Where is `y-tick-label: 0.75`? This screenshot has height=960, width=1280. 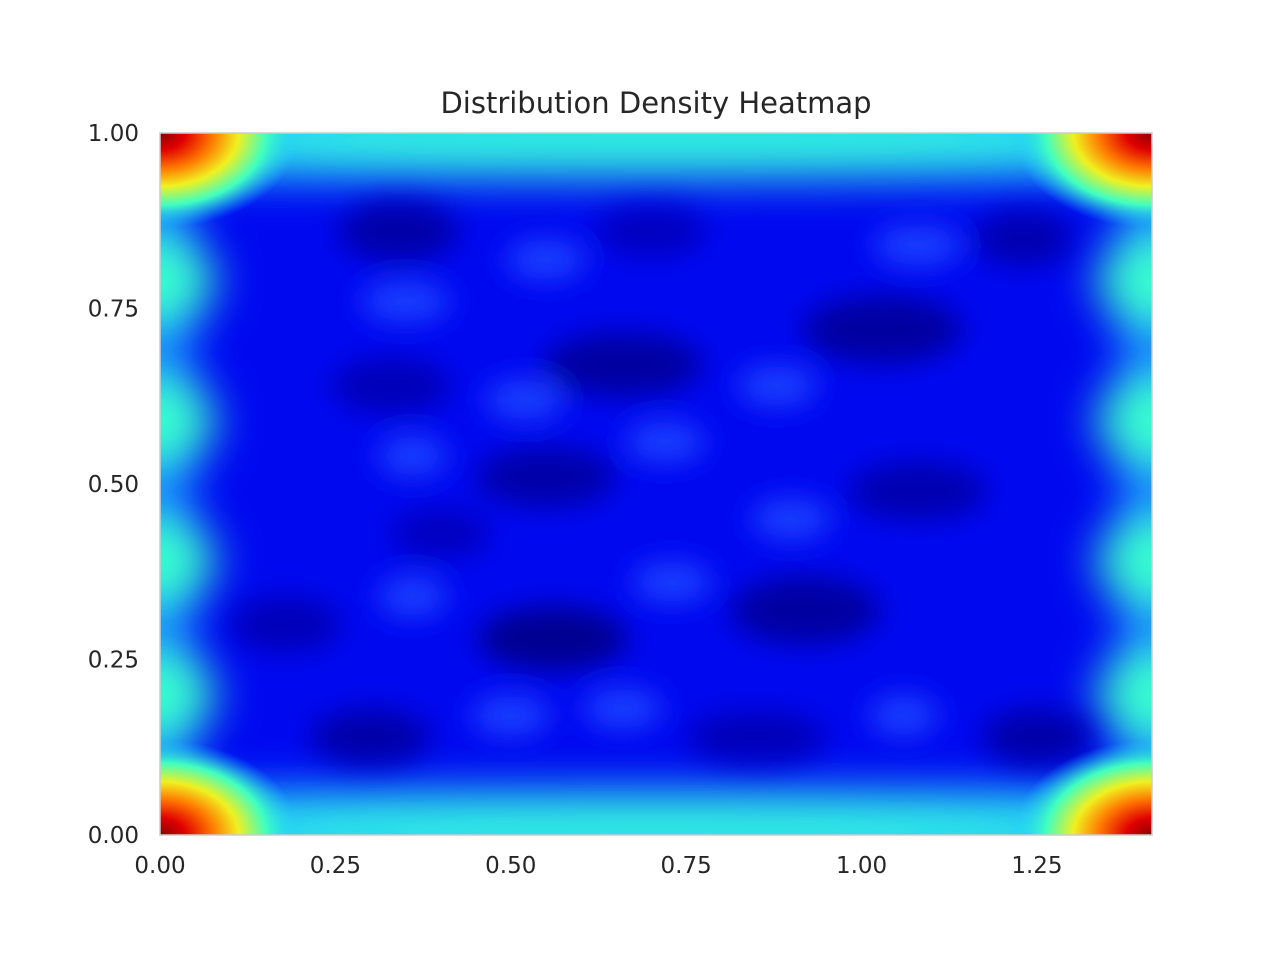 y-tick-label: 0.75 is located at coordinates (113, 310).